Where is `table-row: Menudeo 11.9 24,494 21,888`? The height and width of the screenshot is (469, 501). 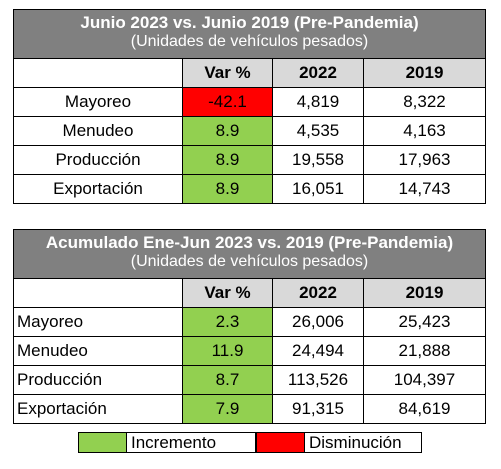
table-row: Menudeo 11.9 24,494 21,888 is located at coordinates (249, 351).